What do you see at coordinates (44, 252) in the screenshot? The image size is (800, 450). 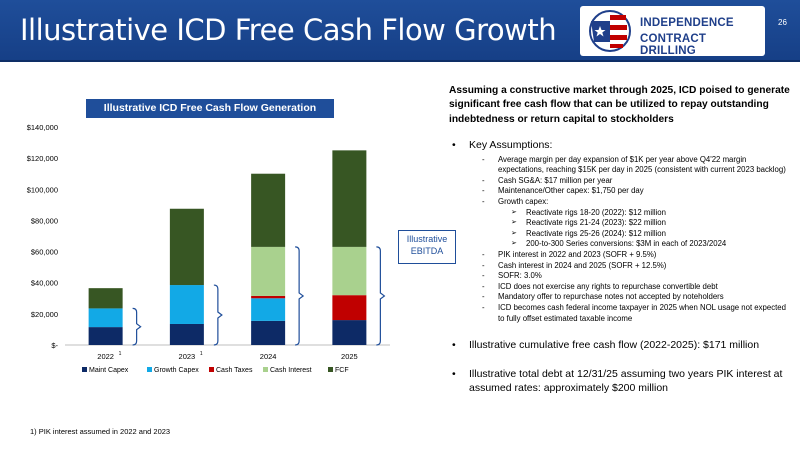 I see `y-tick-label: $60,000` at bounding box center [44, 252].